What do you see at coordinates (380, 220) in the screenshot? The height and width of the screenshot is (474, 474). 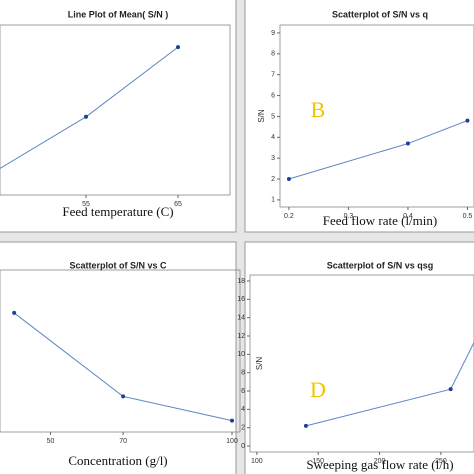 I see `x-axis-label: Feed flow rate (l/min)` at bounding box center [380, 220].